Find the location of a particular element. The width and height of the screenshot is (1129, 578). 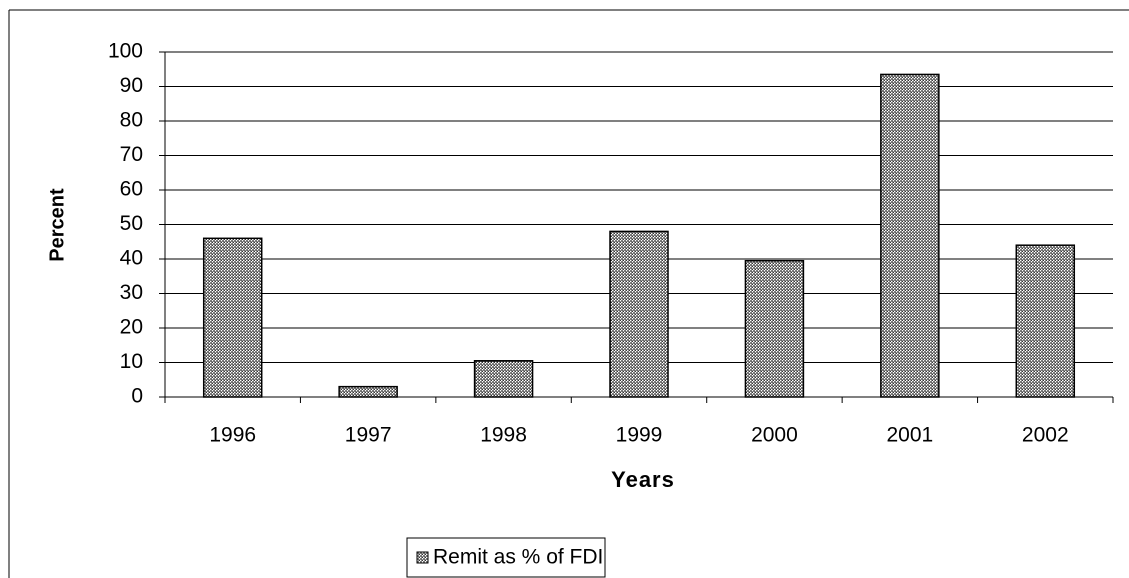

legend-box is located at coordinates (506, 557).